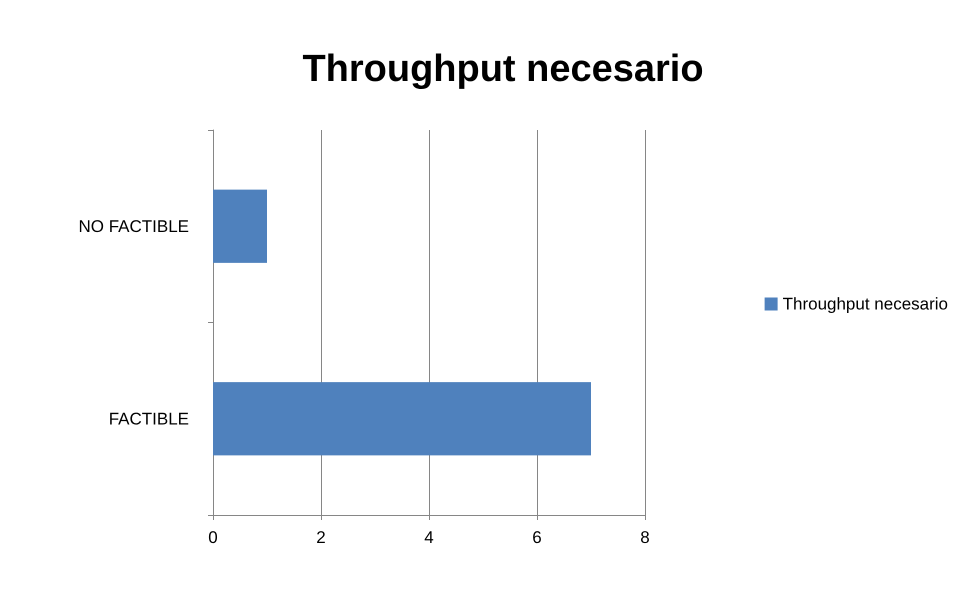  What do you see at coordinates (213, 537) in the screenshot?
I see `x-tick-label: 0` at bounding box center [213, 537].